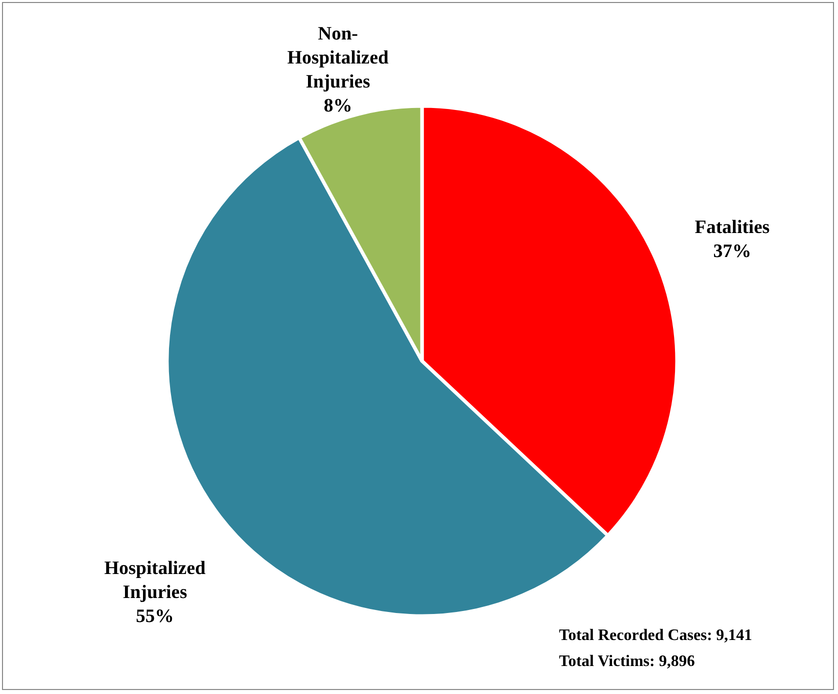  I want to click on text: Total Victims: 9,896, so click(627, 661).